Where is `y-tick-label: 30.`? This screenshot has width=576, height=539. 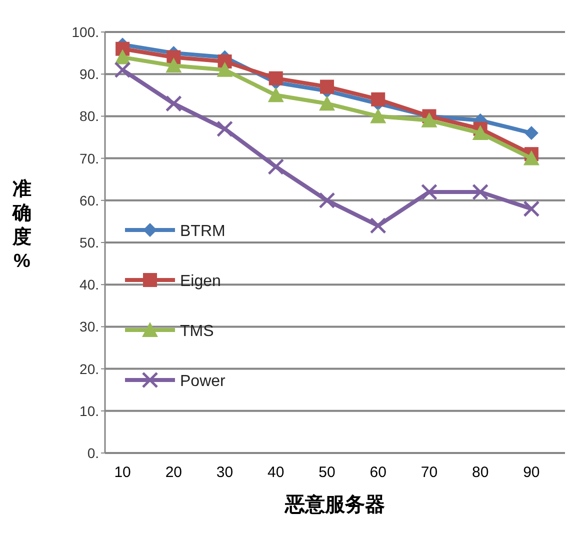
y-tick-label: 30. is located at coordinates (89, 326).